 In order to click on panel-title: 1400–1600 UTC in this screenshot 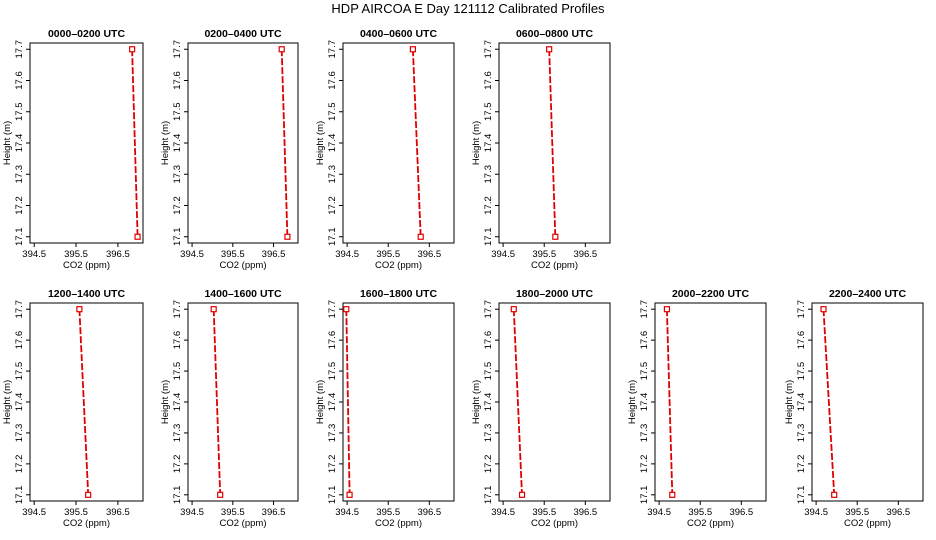, I will do `click(242, 294)`.